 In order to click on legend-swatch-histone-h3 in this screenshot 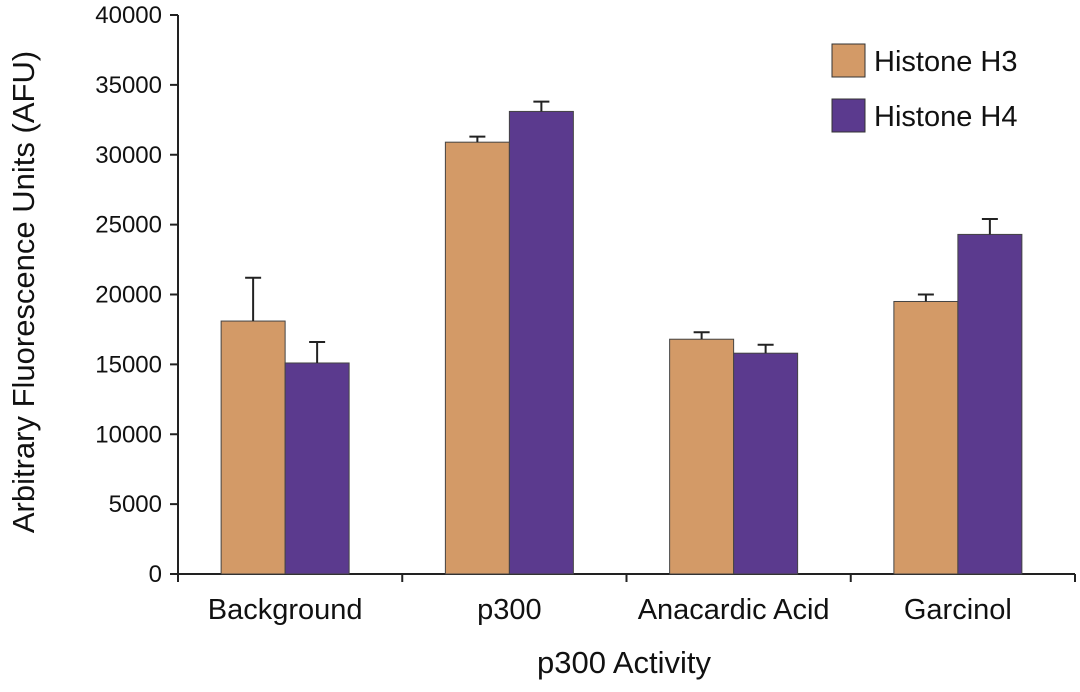, I will do `click(848, 60)`.